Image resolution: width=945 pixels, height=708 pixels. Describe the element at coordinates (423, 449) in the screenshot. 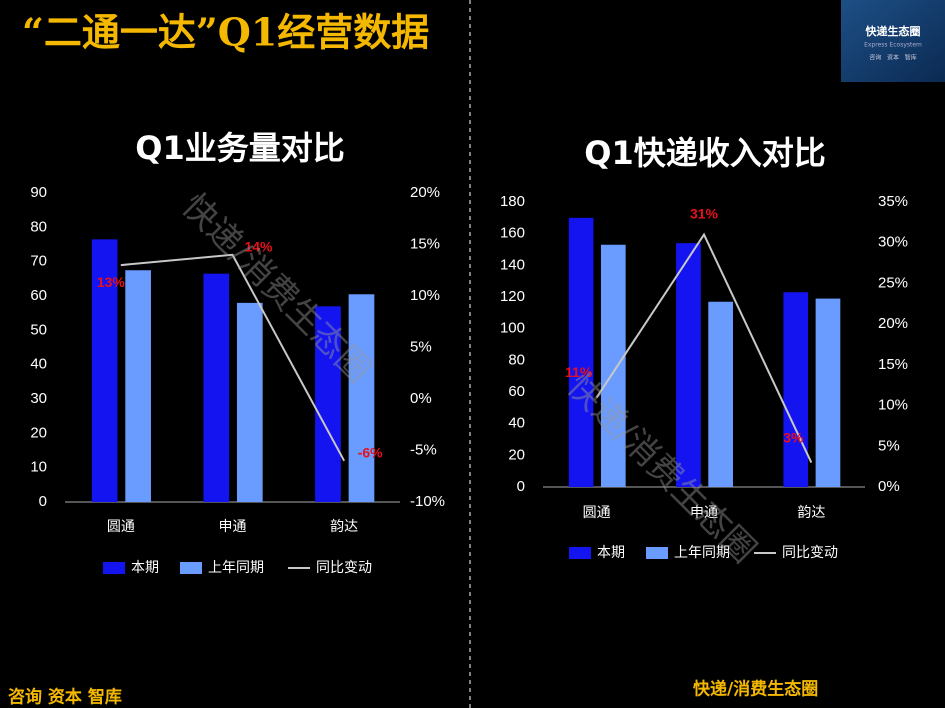

I see `y2-tick-label: -5%` at that location.